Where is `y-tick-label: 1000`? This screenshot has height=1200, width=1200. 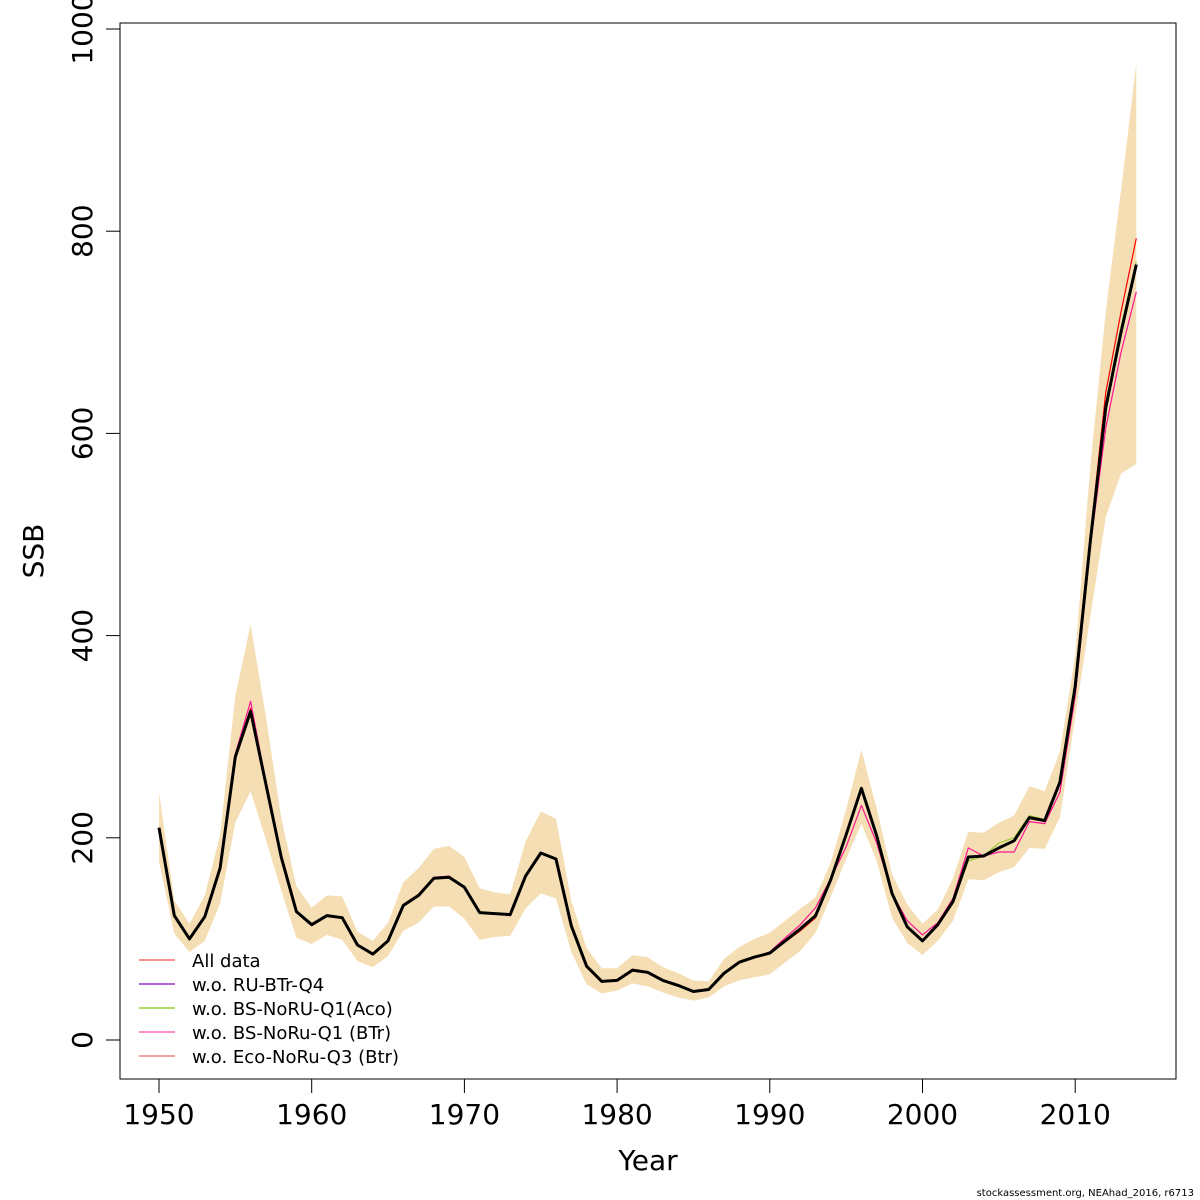 y-tick-label: 1000 is located at coordinates (82, 32).